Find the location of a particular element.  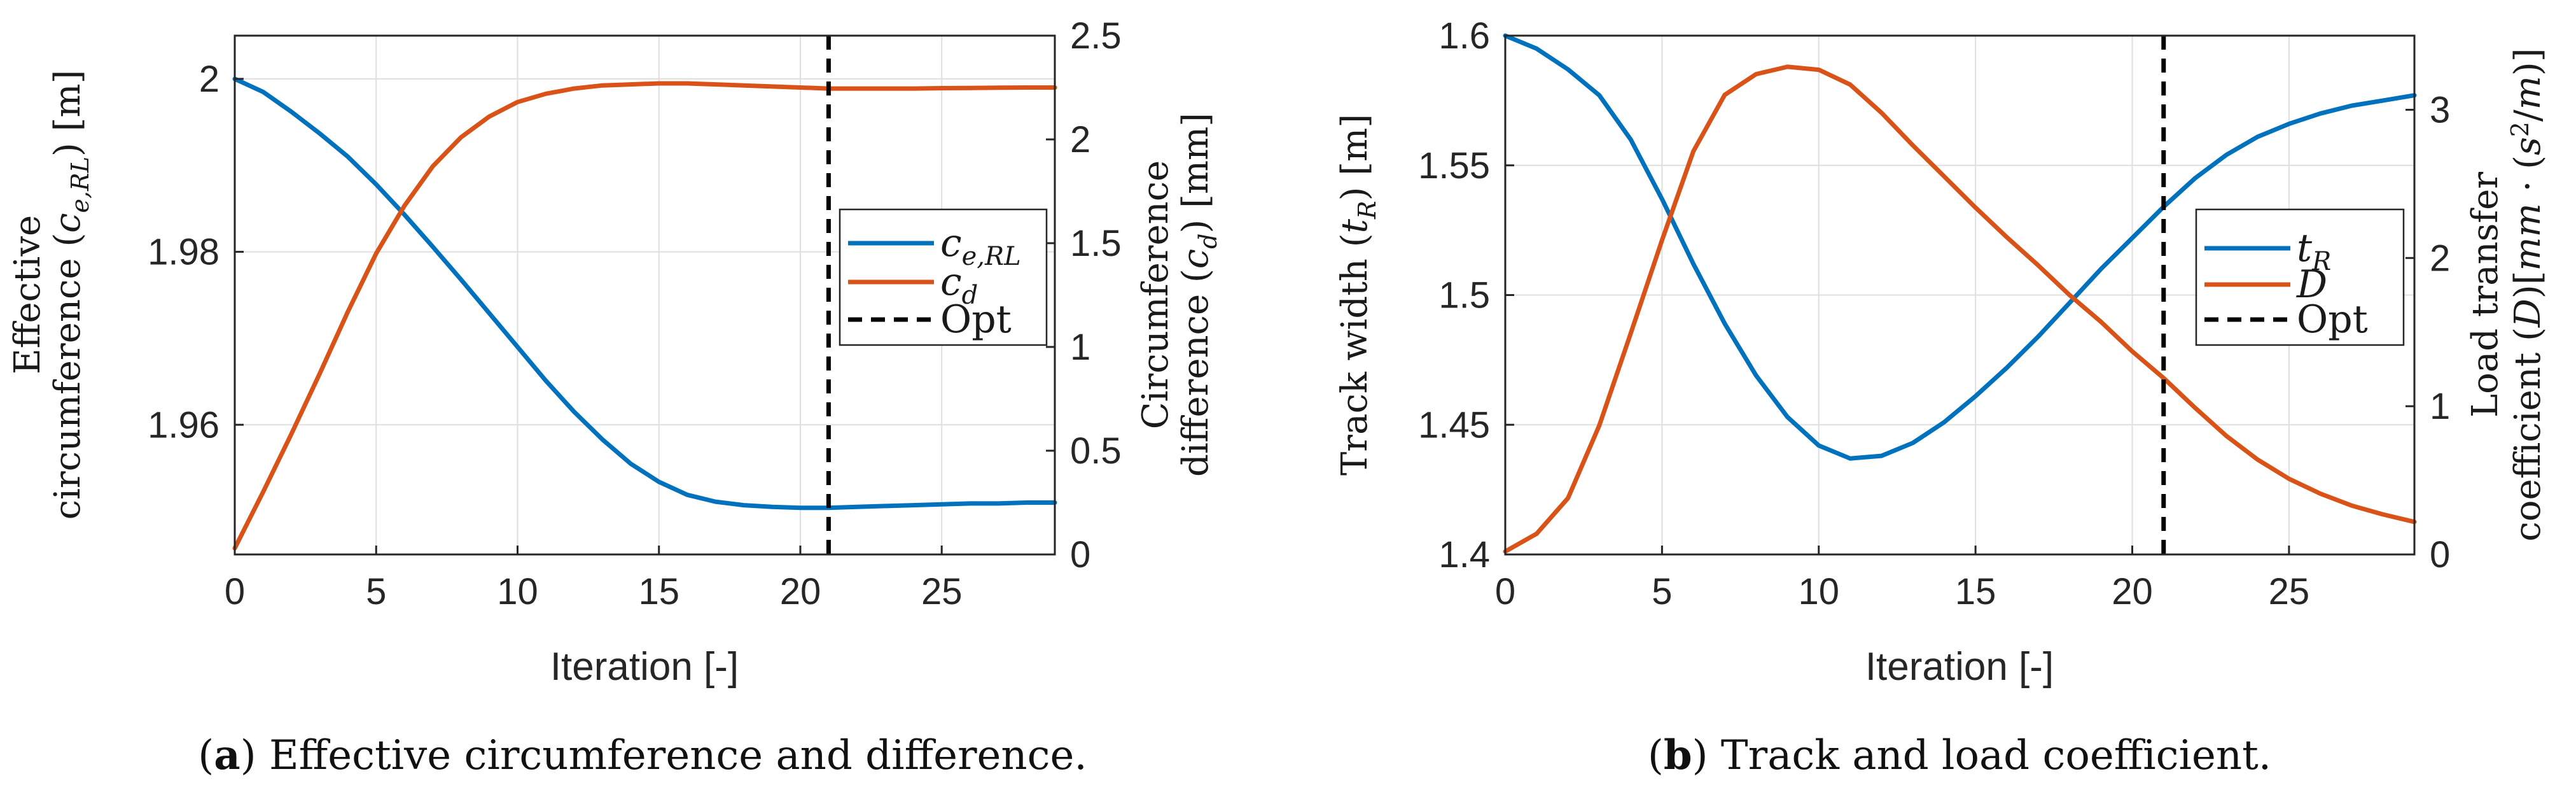

legend-b: tR D Opt is located at coordinates (2300, 277).